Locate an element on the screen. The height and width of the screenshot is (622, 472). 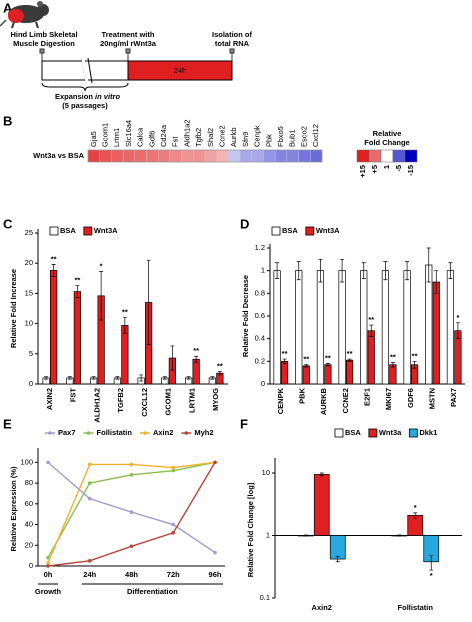
x-tick-label: MSTN is located at coordinates (431, 398).